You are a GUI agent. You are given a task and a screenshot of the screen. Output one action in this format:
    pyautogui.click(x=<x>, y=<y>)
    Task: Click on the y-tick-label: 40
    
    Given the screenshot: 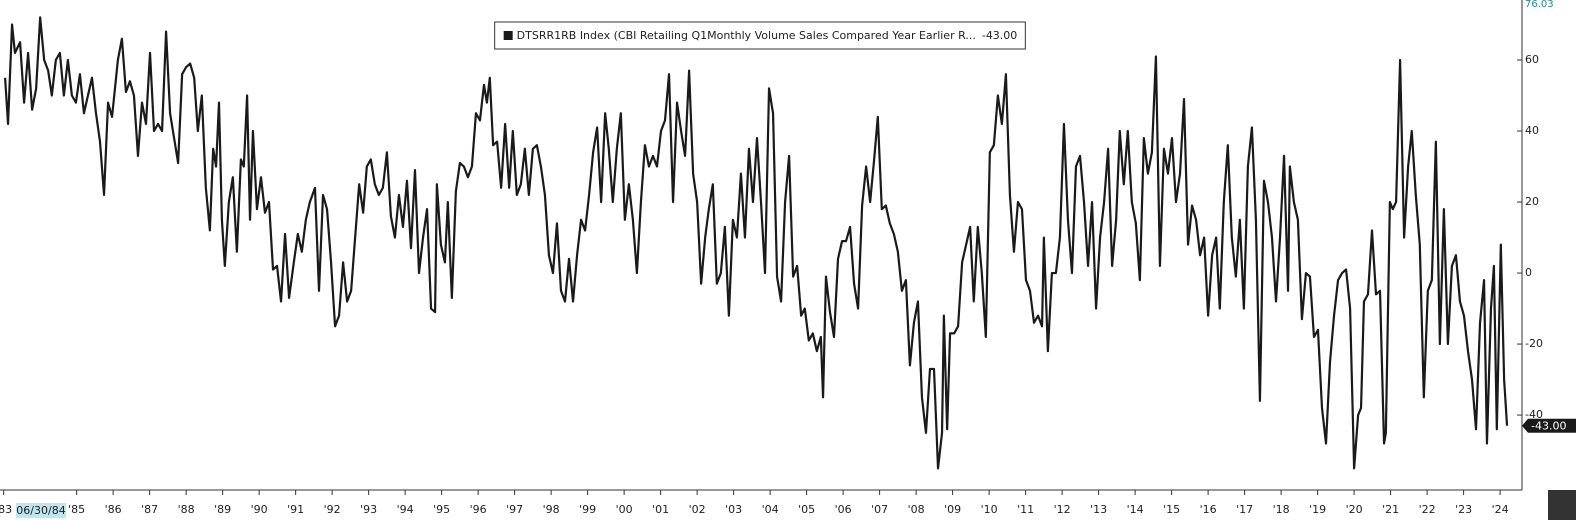 What is the action you would take?
    pyautogui.click(x=1532, y=130)
    